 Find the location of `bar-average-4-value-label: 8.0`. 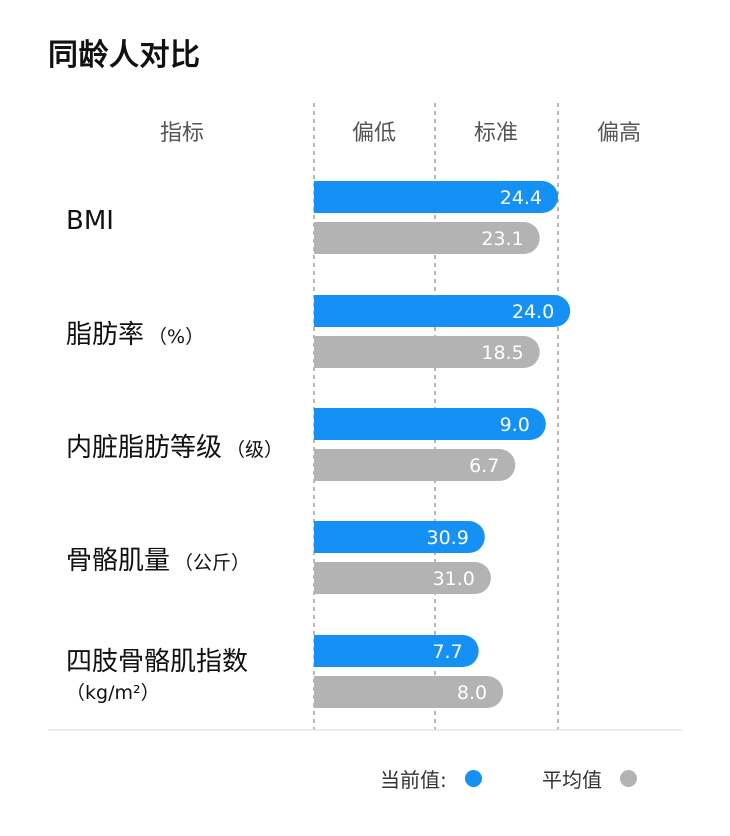

bar-average-4-value-label: 8.0 is located at coordinates (472, 693).